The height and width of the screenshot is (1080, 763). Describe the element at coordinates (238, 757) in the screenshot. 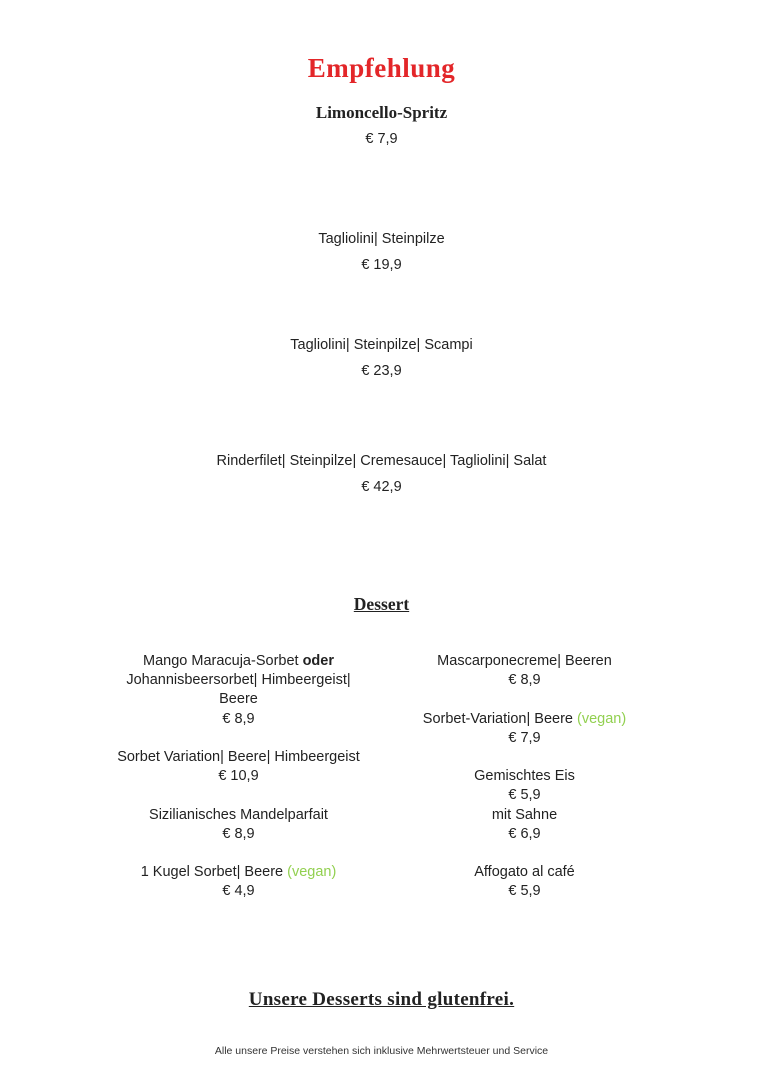

I see `dessert-item-line: Sorbet Variation| Beere| Himbeergeist` at that location.